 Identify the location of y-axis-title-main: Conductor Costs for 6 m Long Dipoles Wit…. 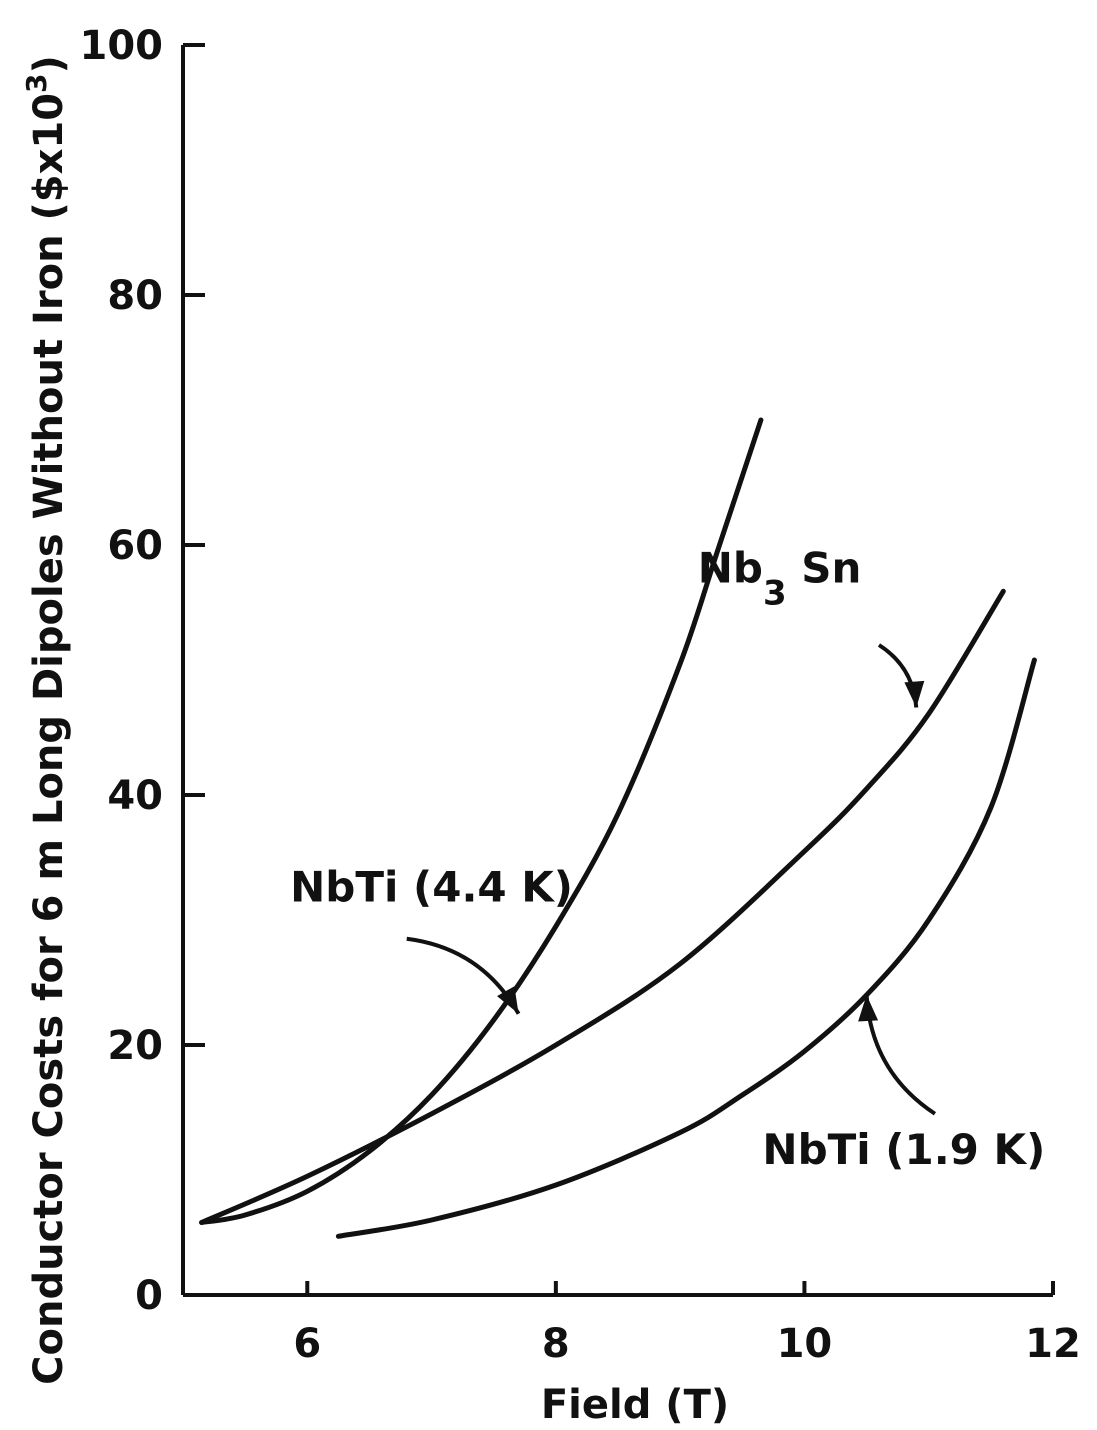
(49, 739).